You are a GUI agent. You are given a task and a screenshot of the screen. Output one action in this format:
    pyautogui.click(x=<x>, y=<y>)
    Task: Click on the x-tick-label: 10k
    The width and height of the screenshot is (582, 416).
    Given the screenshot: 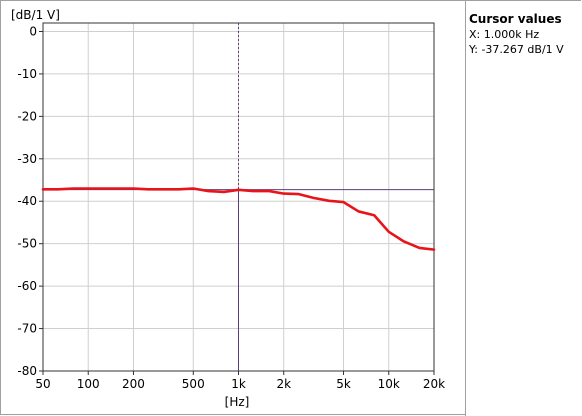 What is the action you would take?
    pyautogui.click(x=389, y=384)
    